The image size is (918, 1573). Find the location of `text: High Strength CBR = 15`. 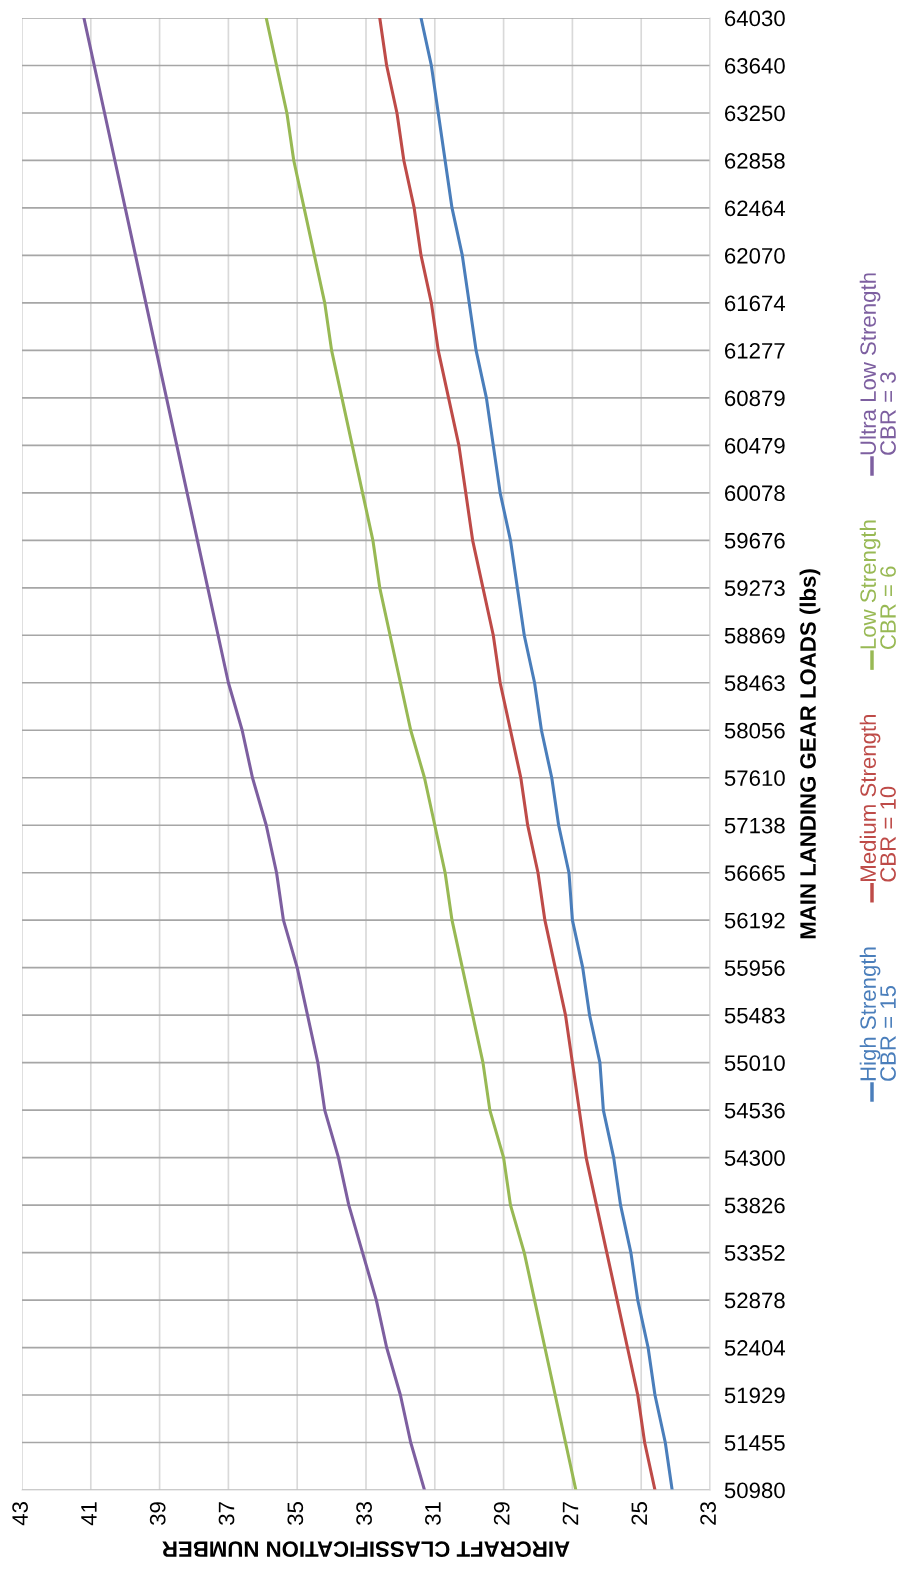

text: High Strength CBR = 15 is located at coordinates (877, 1014).